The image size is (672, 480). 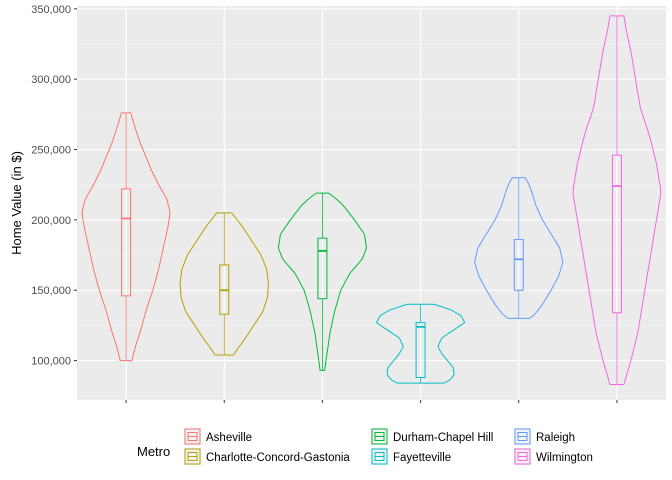 I want to click on legend-label: Asheville, so click(x=229, y=438).